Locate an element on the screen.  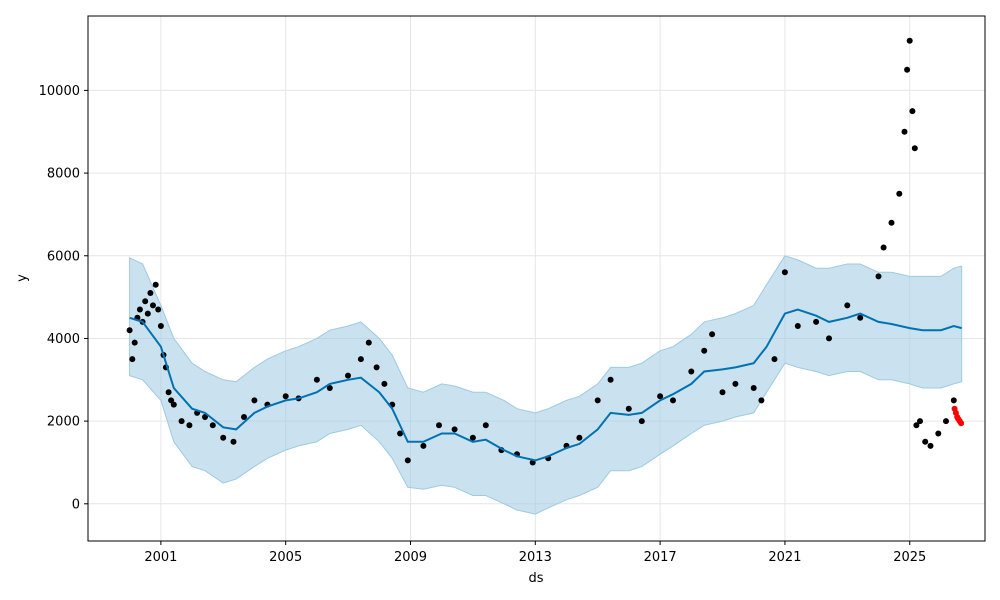
x-tick-label: 2001 is located at coordinates (160, 557).